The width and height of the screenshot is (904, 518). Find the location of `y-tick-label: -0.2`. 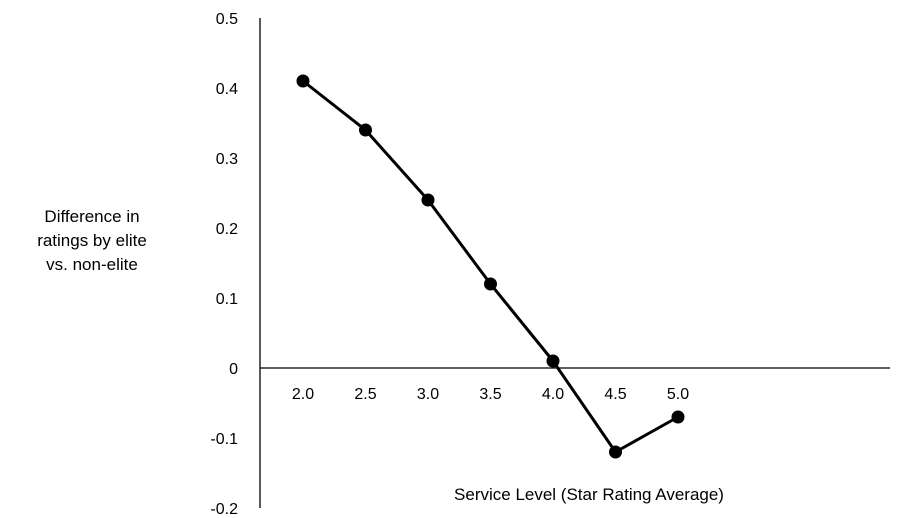

y-tick-label: -0.2 is located at coordinates (224, 509).